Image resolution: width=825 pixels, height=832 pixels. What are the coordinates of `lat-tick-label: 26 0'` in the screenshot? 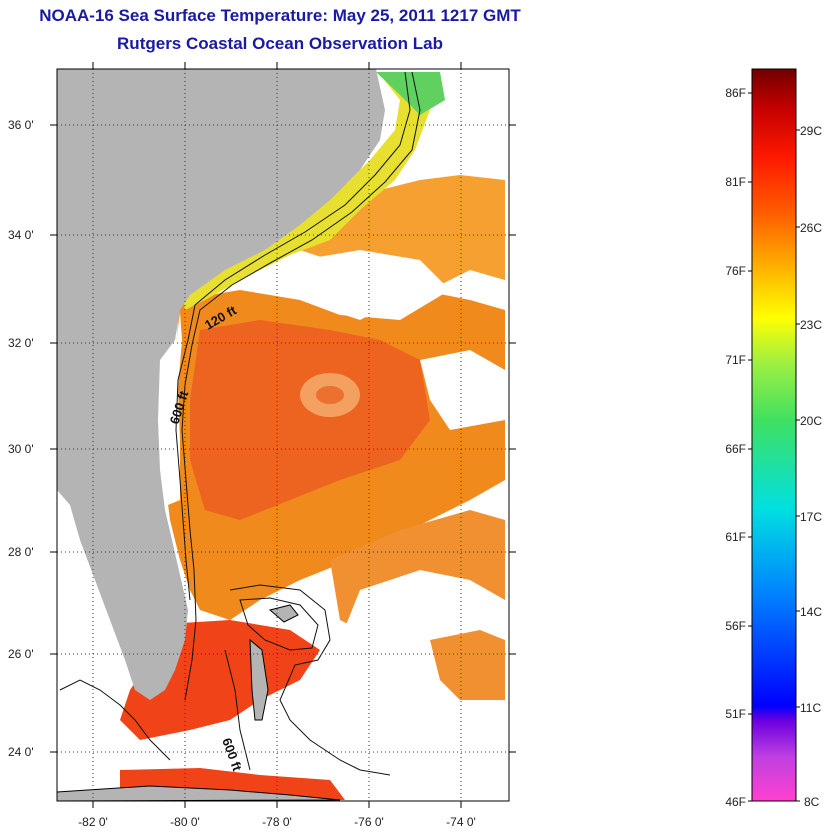 It's located at (21, 654).